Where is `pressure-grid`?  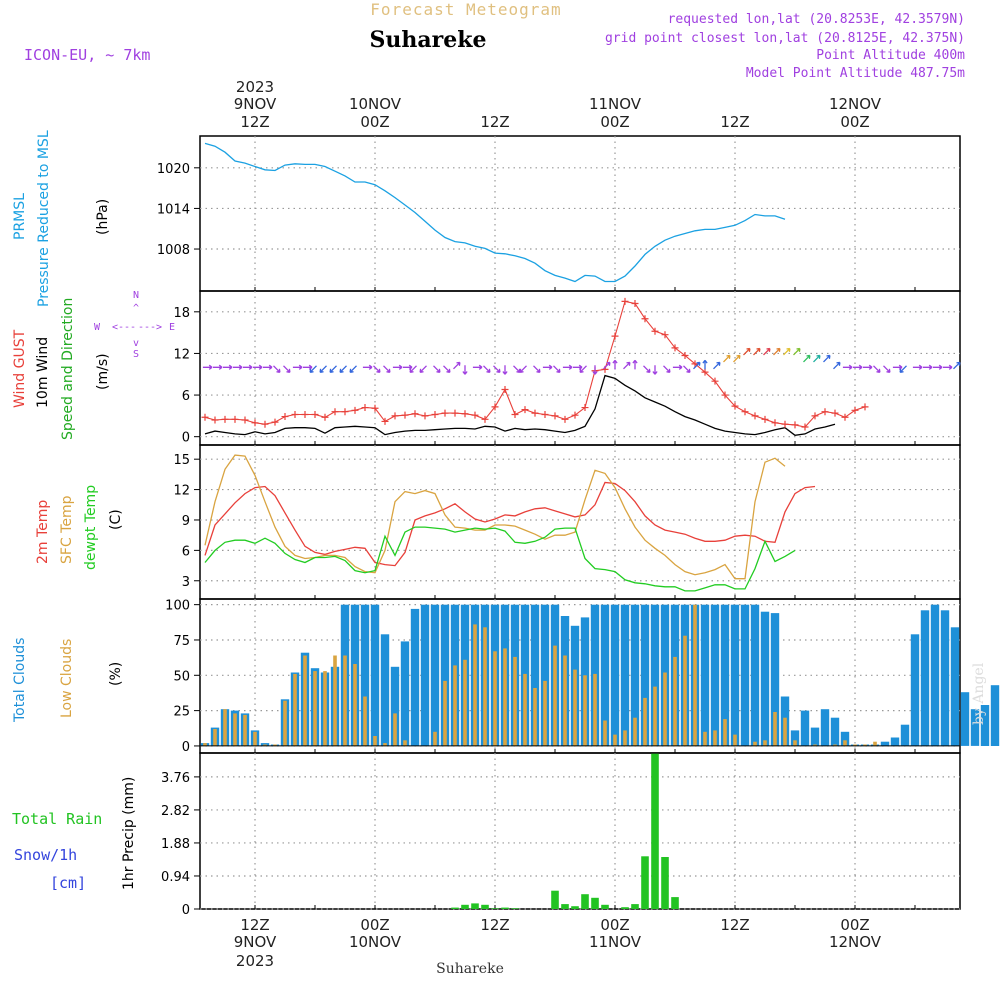 pressure-grid is located at coordinates (580, 213).